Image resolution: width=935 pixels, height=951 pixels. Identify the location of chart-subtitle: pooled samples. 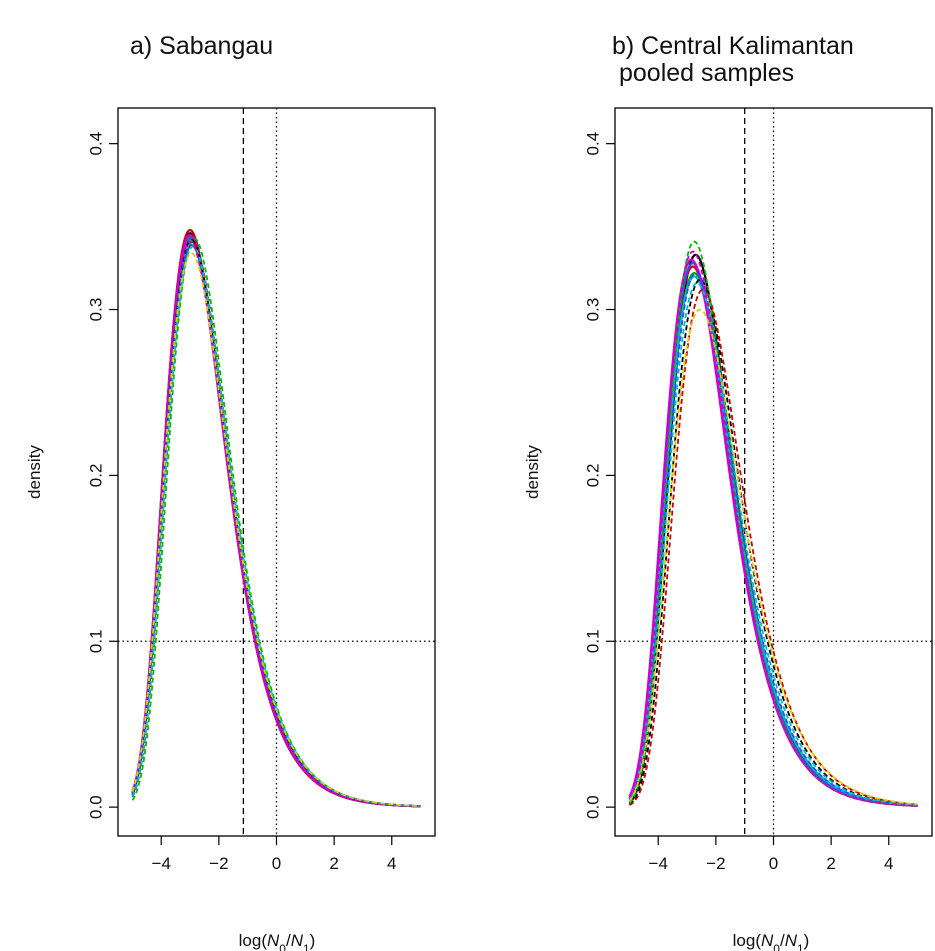
(706, 73).